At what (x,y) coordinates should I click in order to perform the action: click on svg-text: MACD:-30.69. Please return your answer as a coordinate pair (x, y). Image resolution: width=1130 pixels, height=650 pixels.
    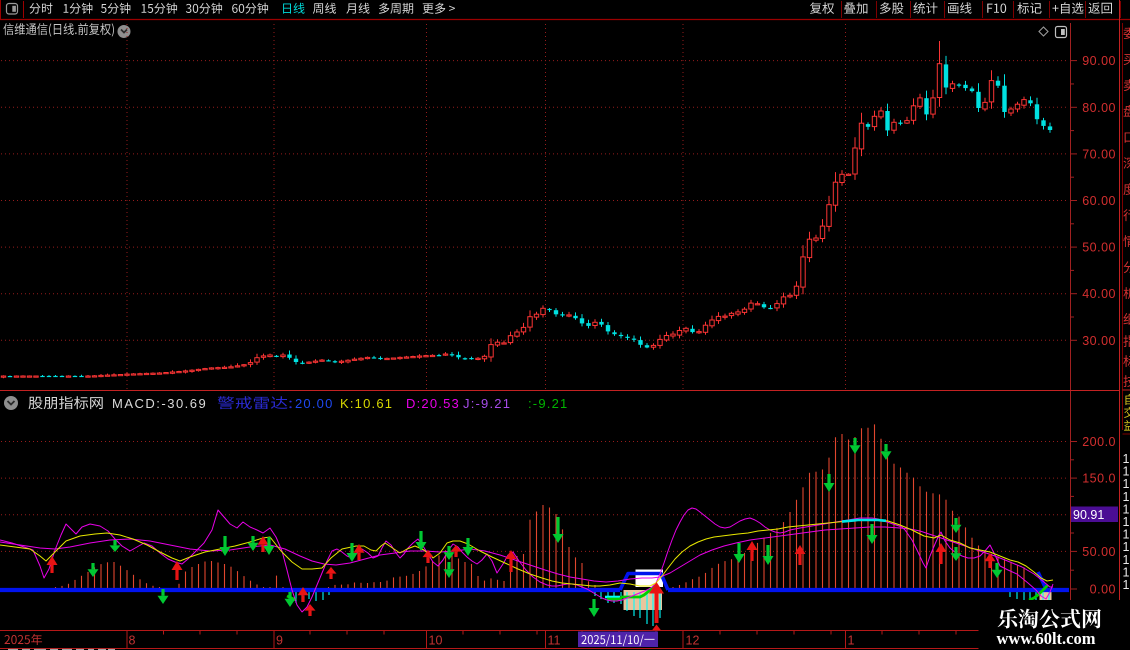
    Looking at the image, I should click on (159, 403).